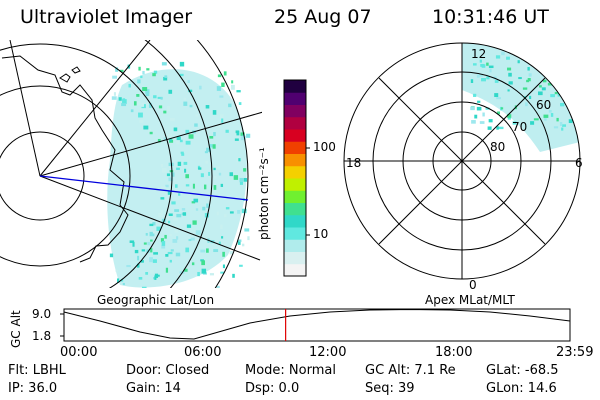 This screenshot has width=600, height=400. Describe the element at coordinates (544, 105) in the screenshot. I see `mlat-label-60: 60` at that location.